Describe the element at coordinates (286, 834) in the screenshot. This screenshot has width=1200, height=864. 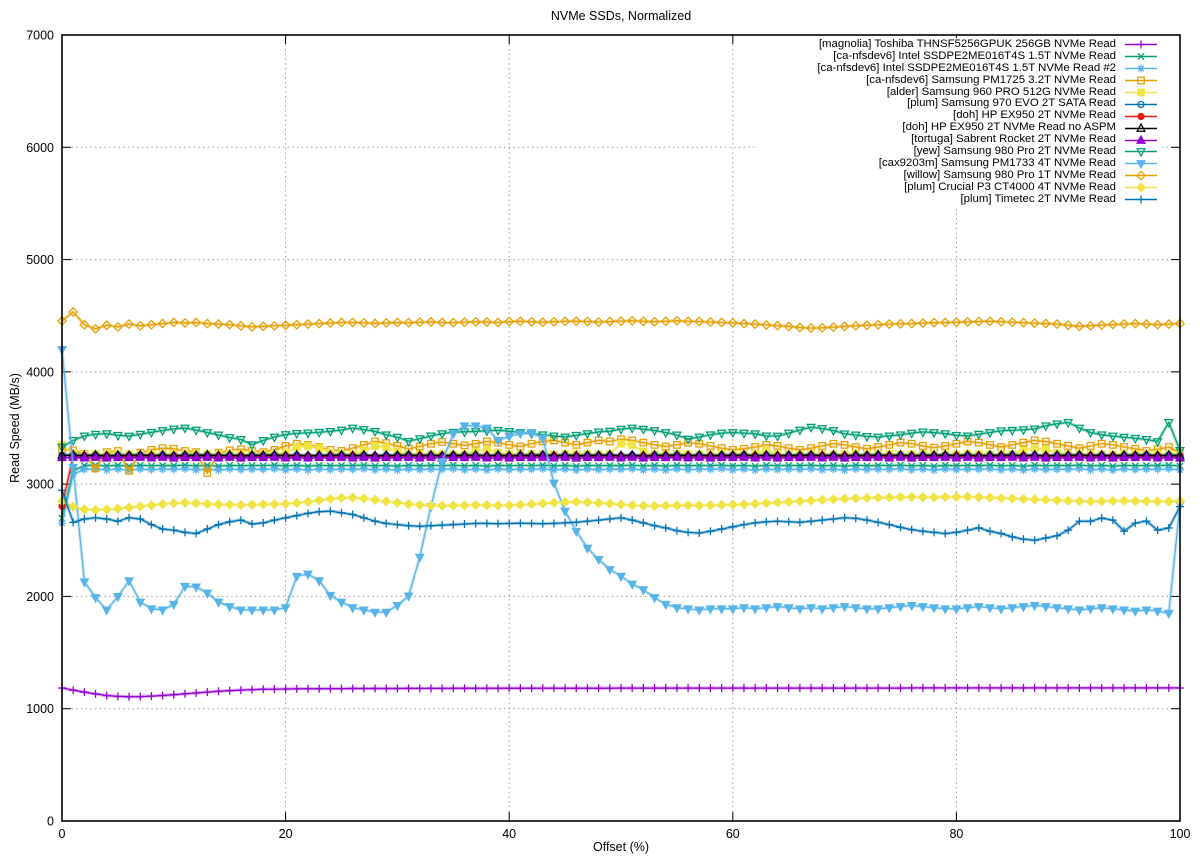
I see `x-tick-label: 20` at that location.